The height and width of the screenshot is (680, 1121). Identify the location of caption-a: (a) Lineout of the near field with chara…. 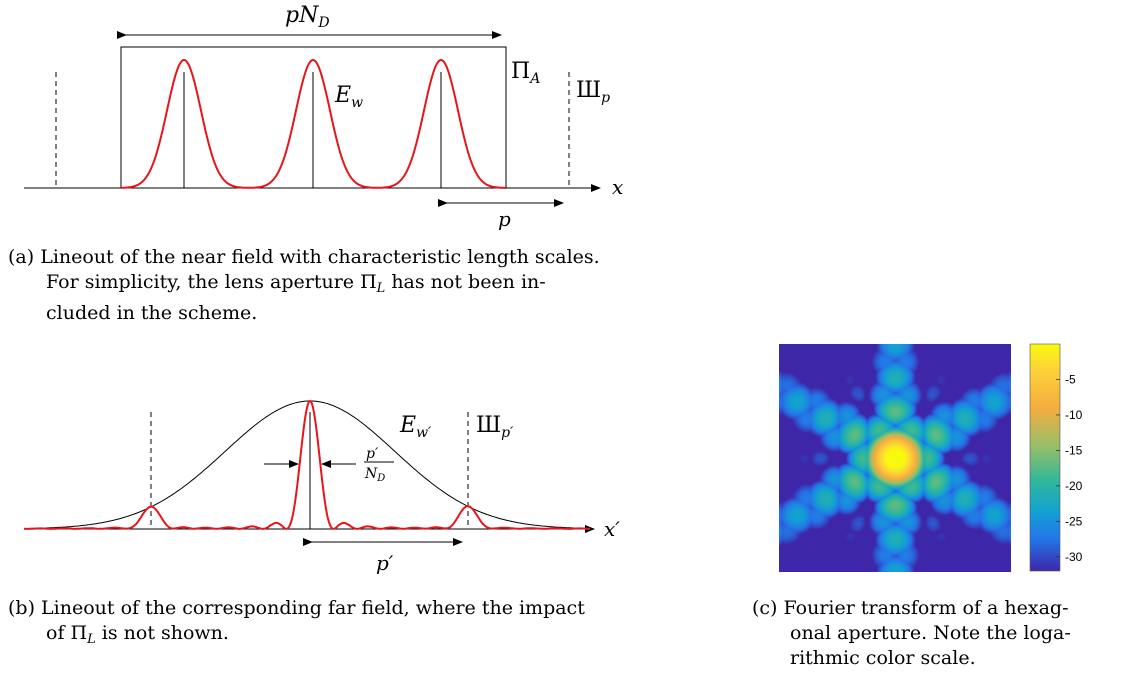
(304, 285).